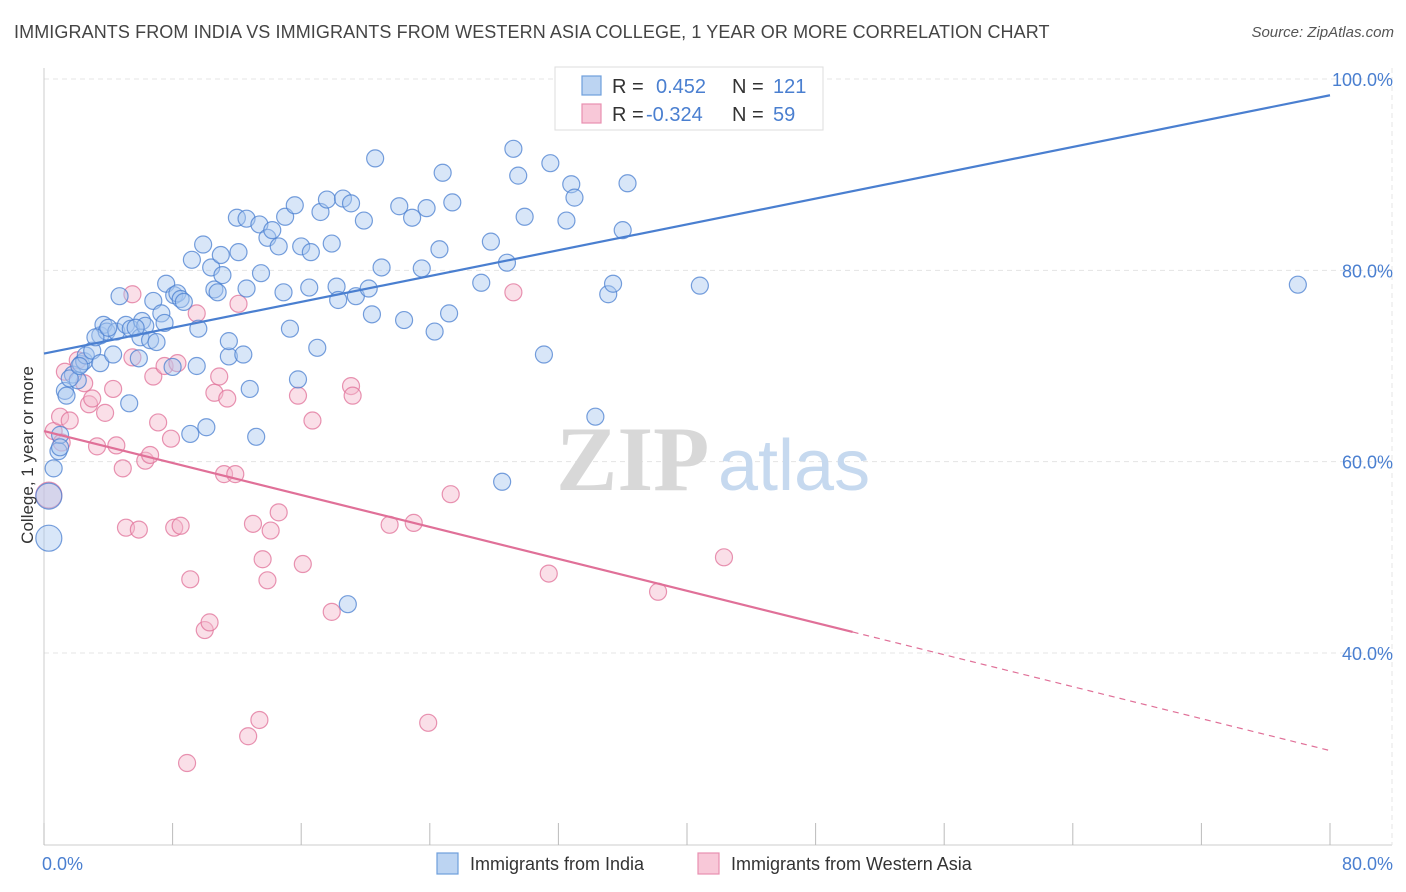 This screenshot has width=1406, height=892. What do you see at coordinates (628, 115) in the screenshot?
I see `stats-wasia-r-label: R =` at bounding box center [628, 115].